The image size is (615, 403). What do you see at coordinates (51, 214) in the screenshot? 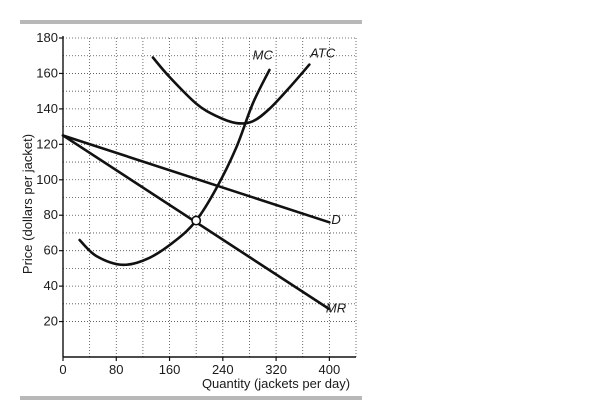
I see `y-tick-label: 80` at bounding box center [51, 214].